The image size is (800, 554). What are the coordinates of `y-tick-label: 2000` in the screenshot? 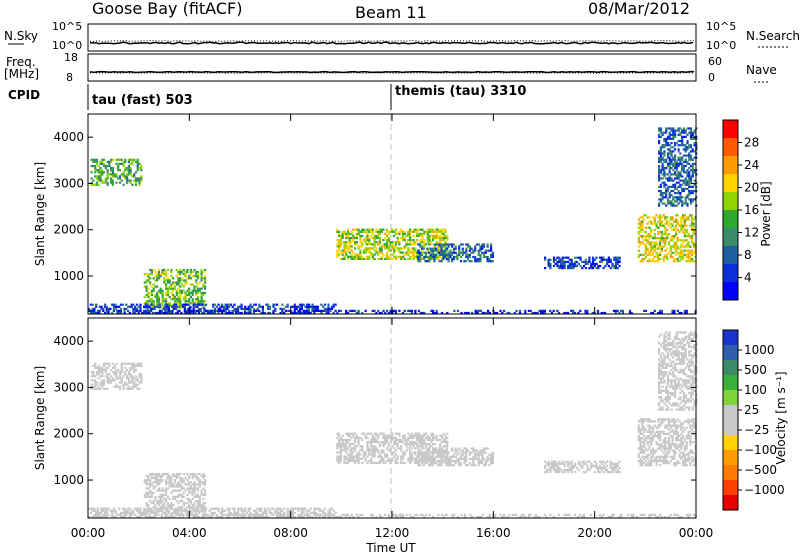 It's located at (68, 230).